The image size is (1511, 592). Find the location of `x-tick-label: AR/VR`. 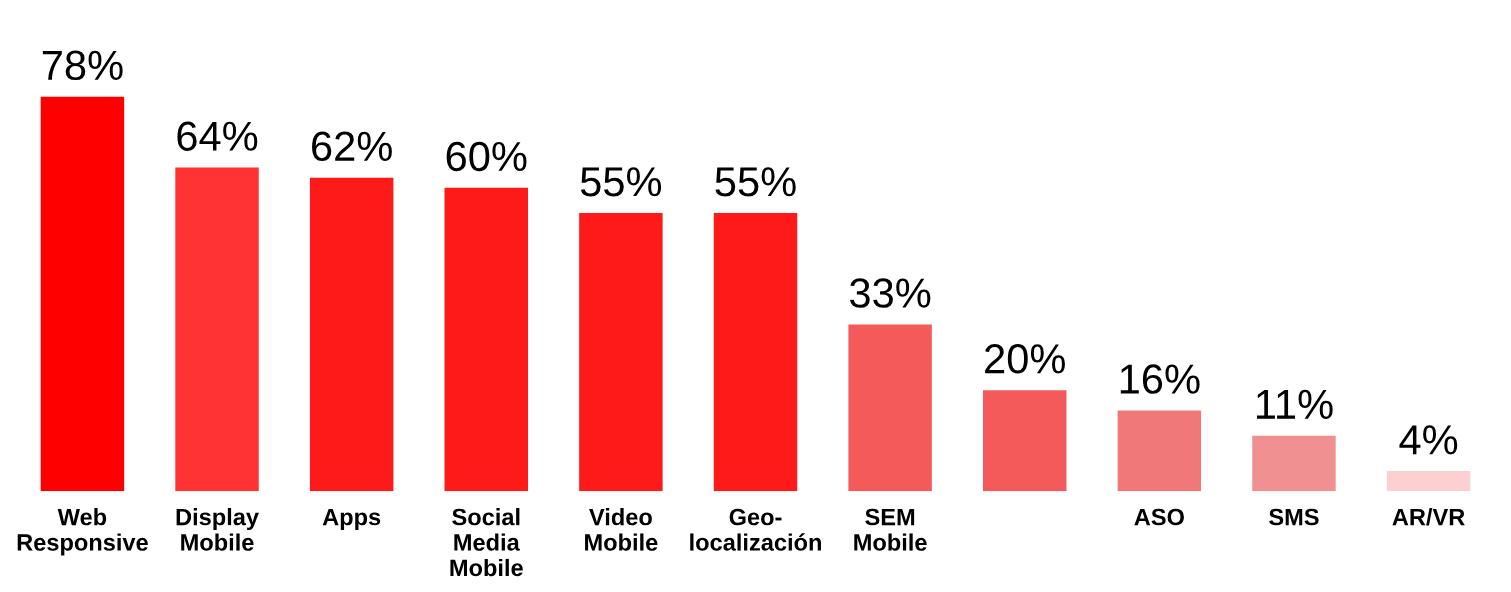

x-tick-label: AR/VR is located at coordinates (1428, 517).